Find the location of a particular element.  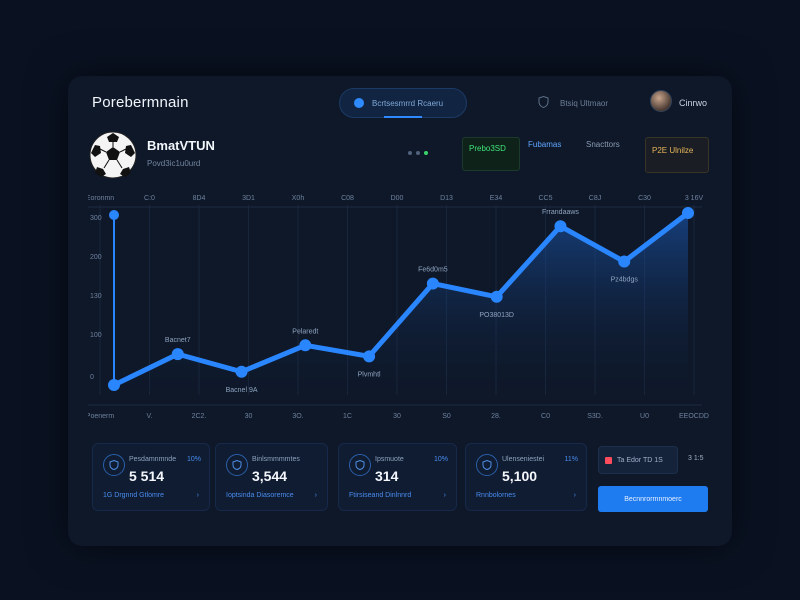

x-tick-bottom: Poenerm is located at coordinates (101, 416).